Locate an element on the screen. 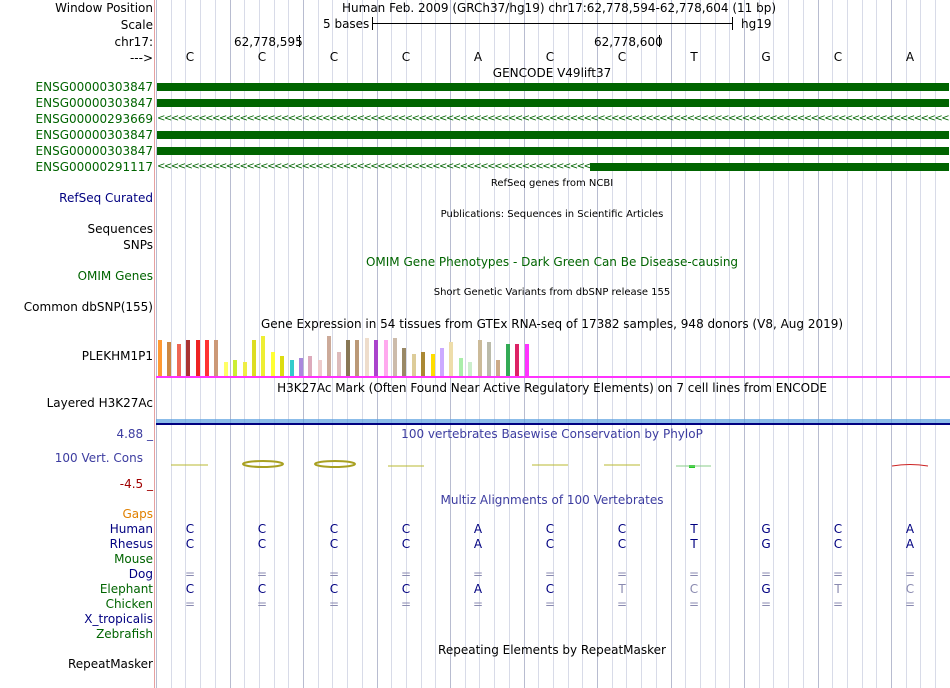 Image resolution: width=950 pixels, height=688 pixels. species-label: Dog is located at coordinates (140, 574).